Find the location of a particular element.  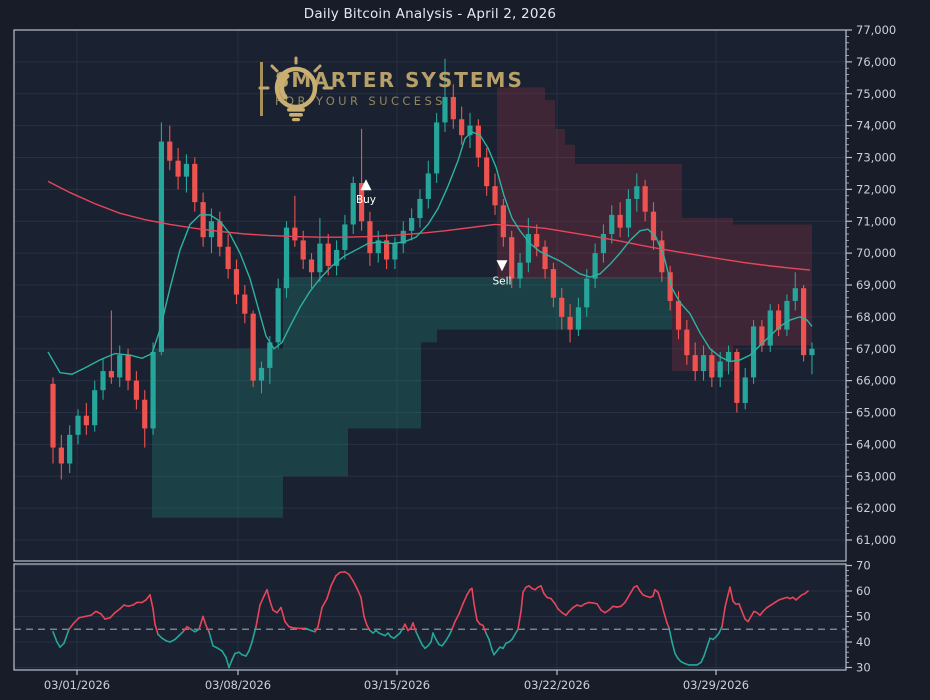

price-tick-label: 70,000 is located at coordinates (876, 253).